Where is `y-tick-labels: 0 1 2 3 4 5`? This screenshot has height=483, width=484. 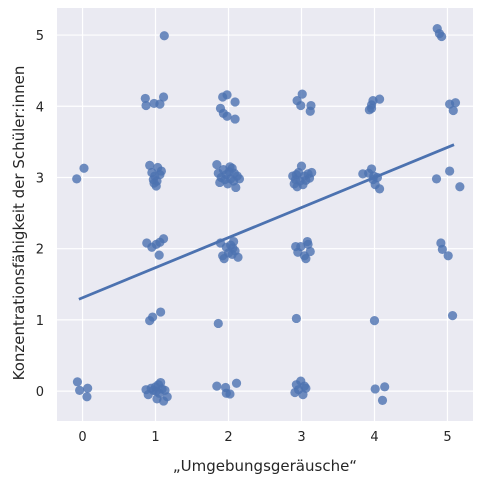 y-tick-labels: 0 1 2 3 4 5 is located at coordinates (40, 214).